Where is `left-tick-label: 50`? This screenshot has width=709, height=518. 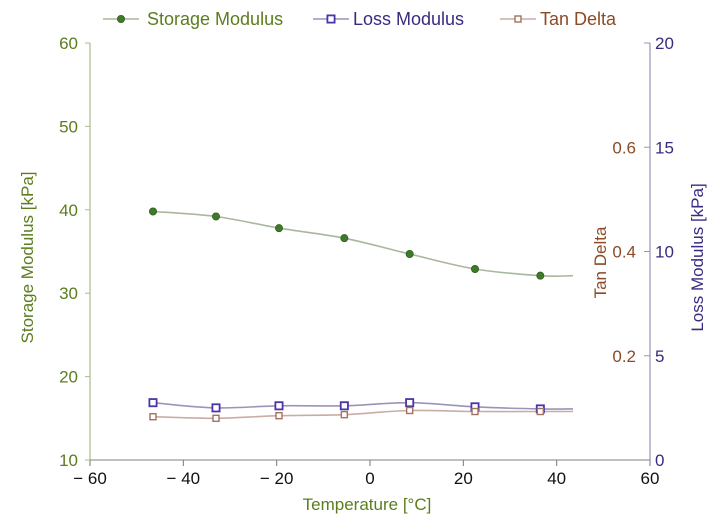
left-tick-label: 50 is located at coordinates (68, 126).